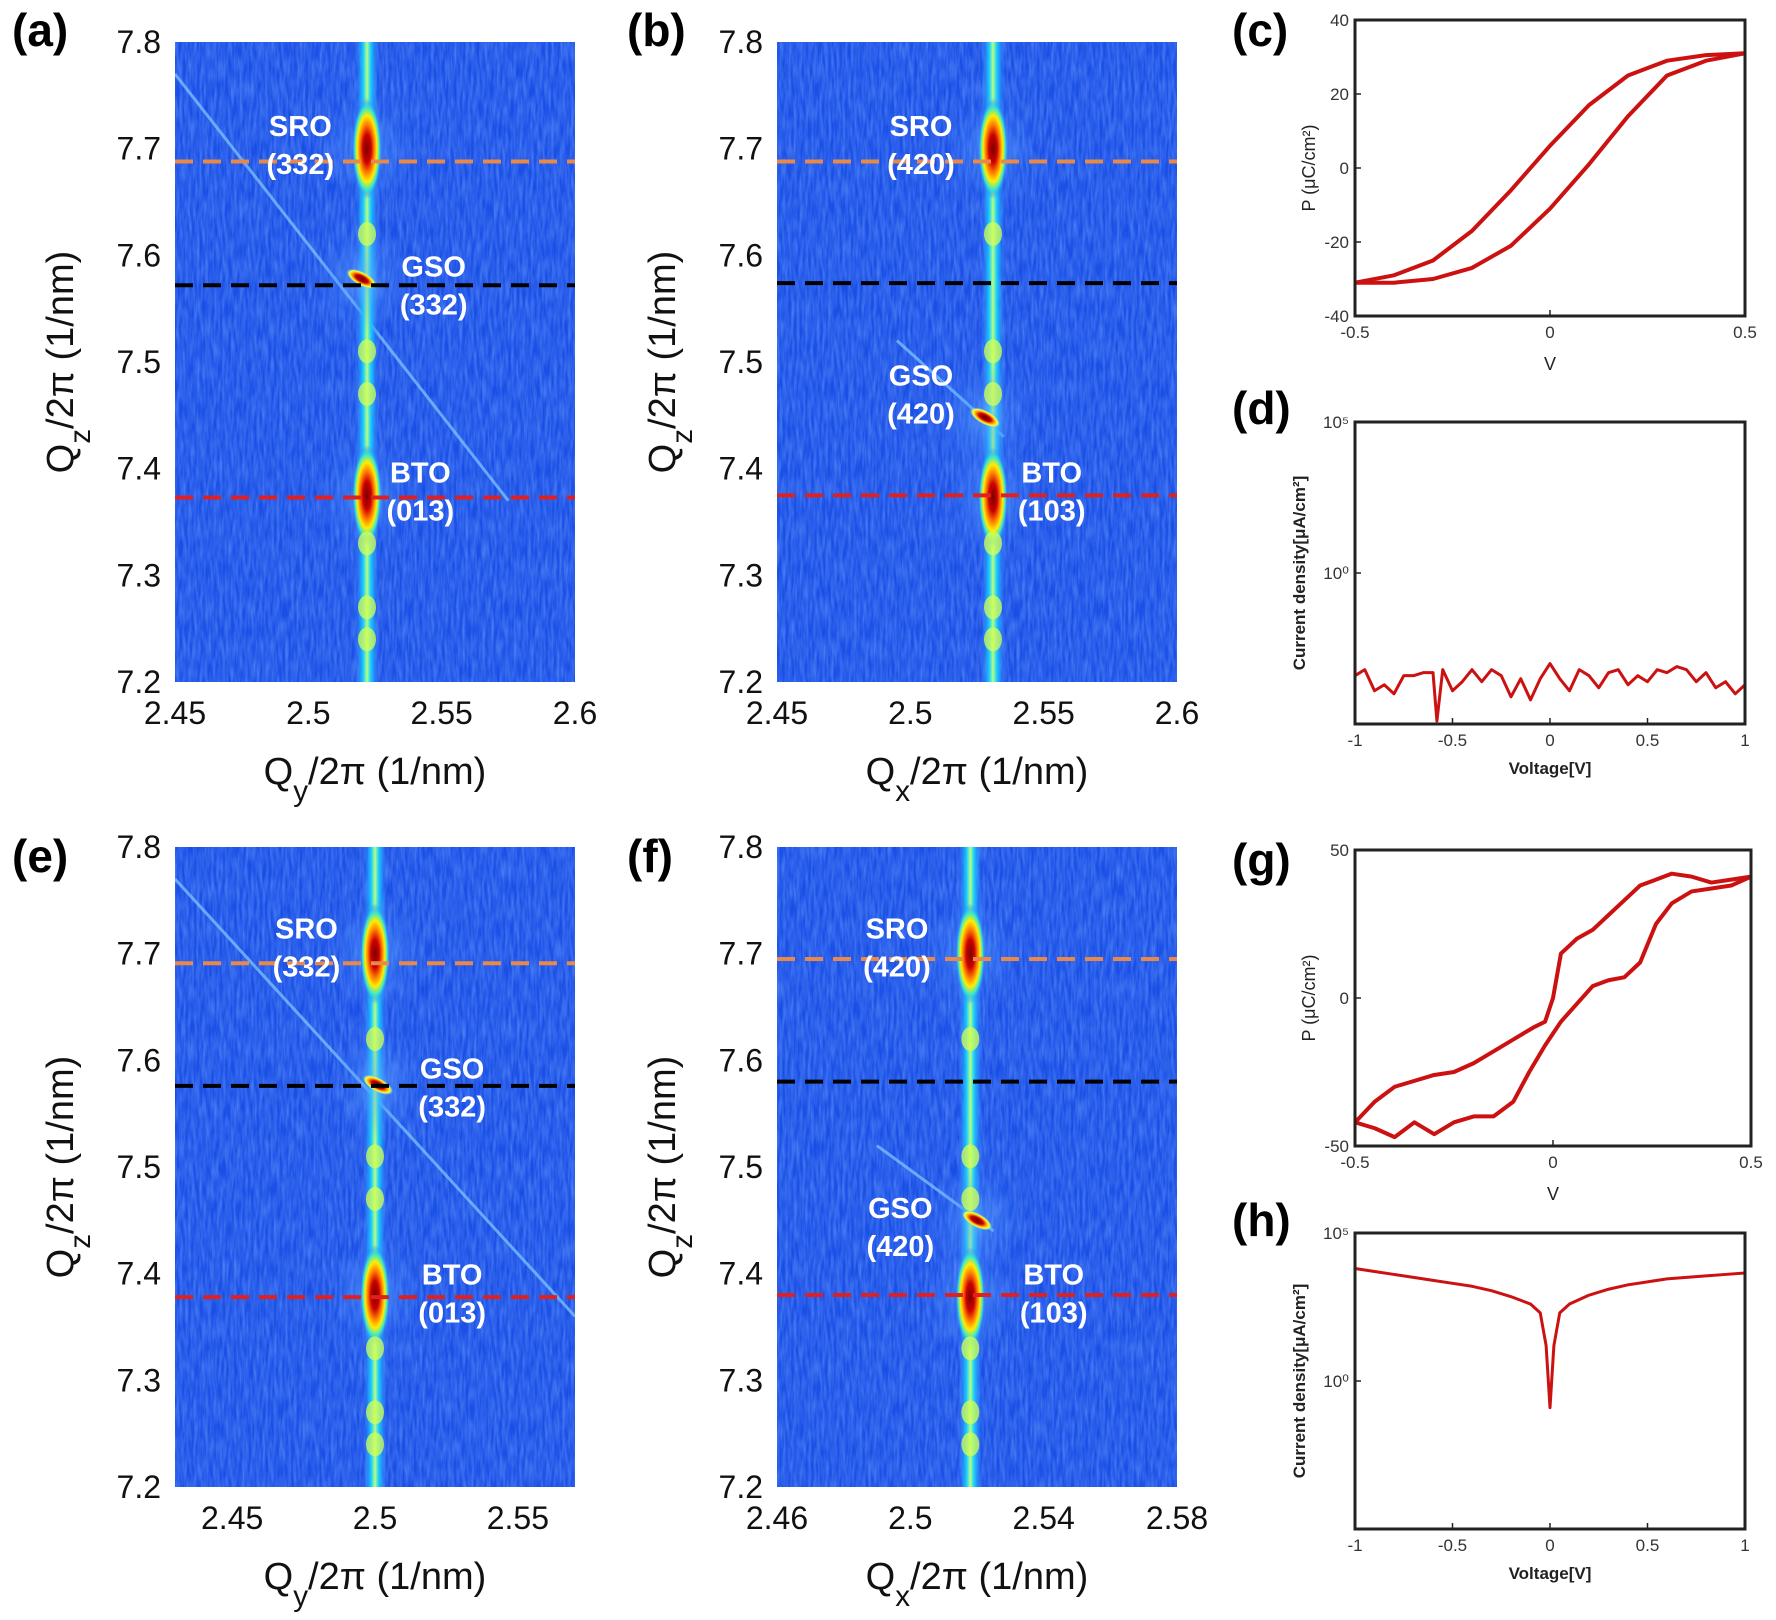  Describe the element at coordinates (902, 791) in the screenshot. I see `x-axis-label-sub: x` at that location.